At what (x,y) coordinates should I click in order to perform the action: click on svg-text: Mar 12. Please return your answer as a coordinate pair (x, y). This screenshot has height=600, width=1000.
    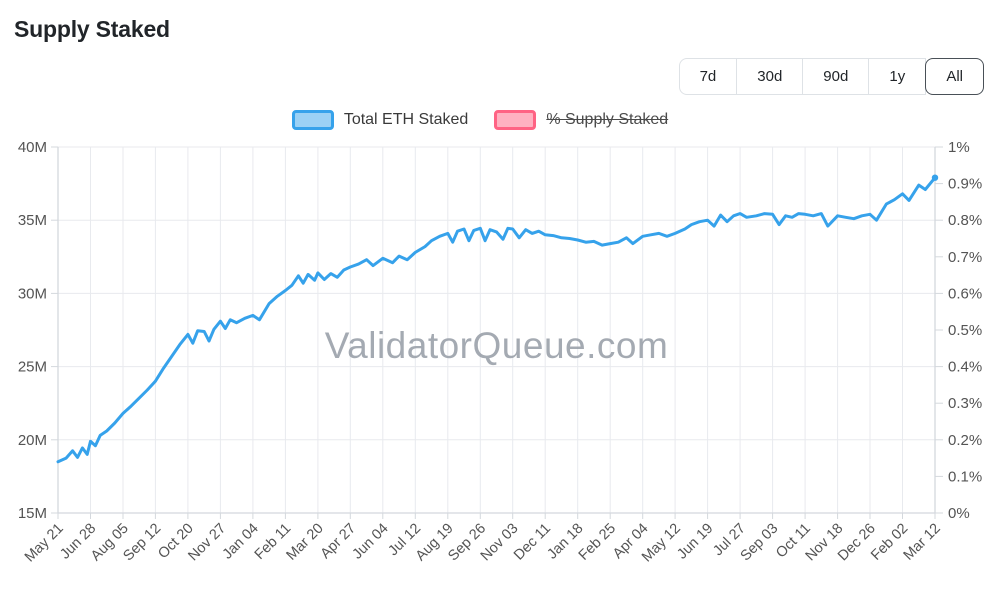
    Looking at the image, I should click on (922, 542).